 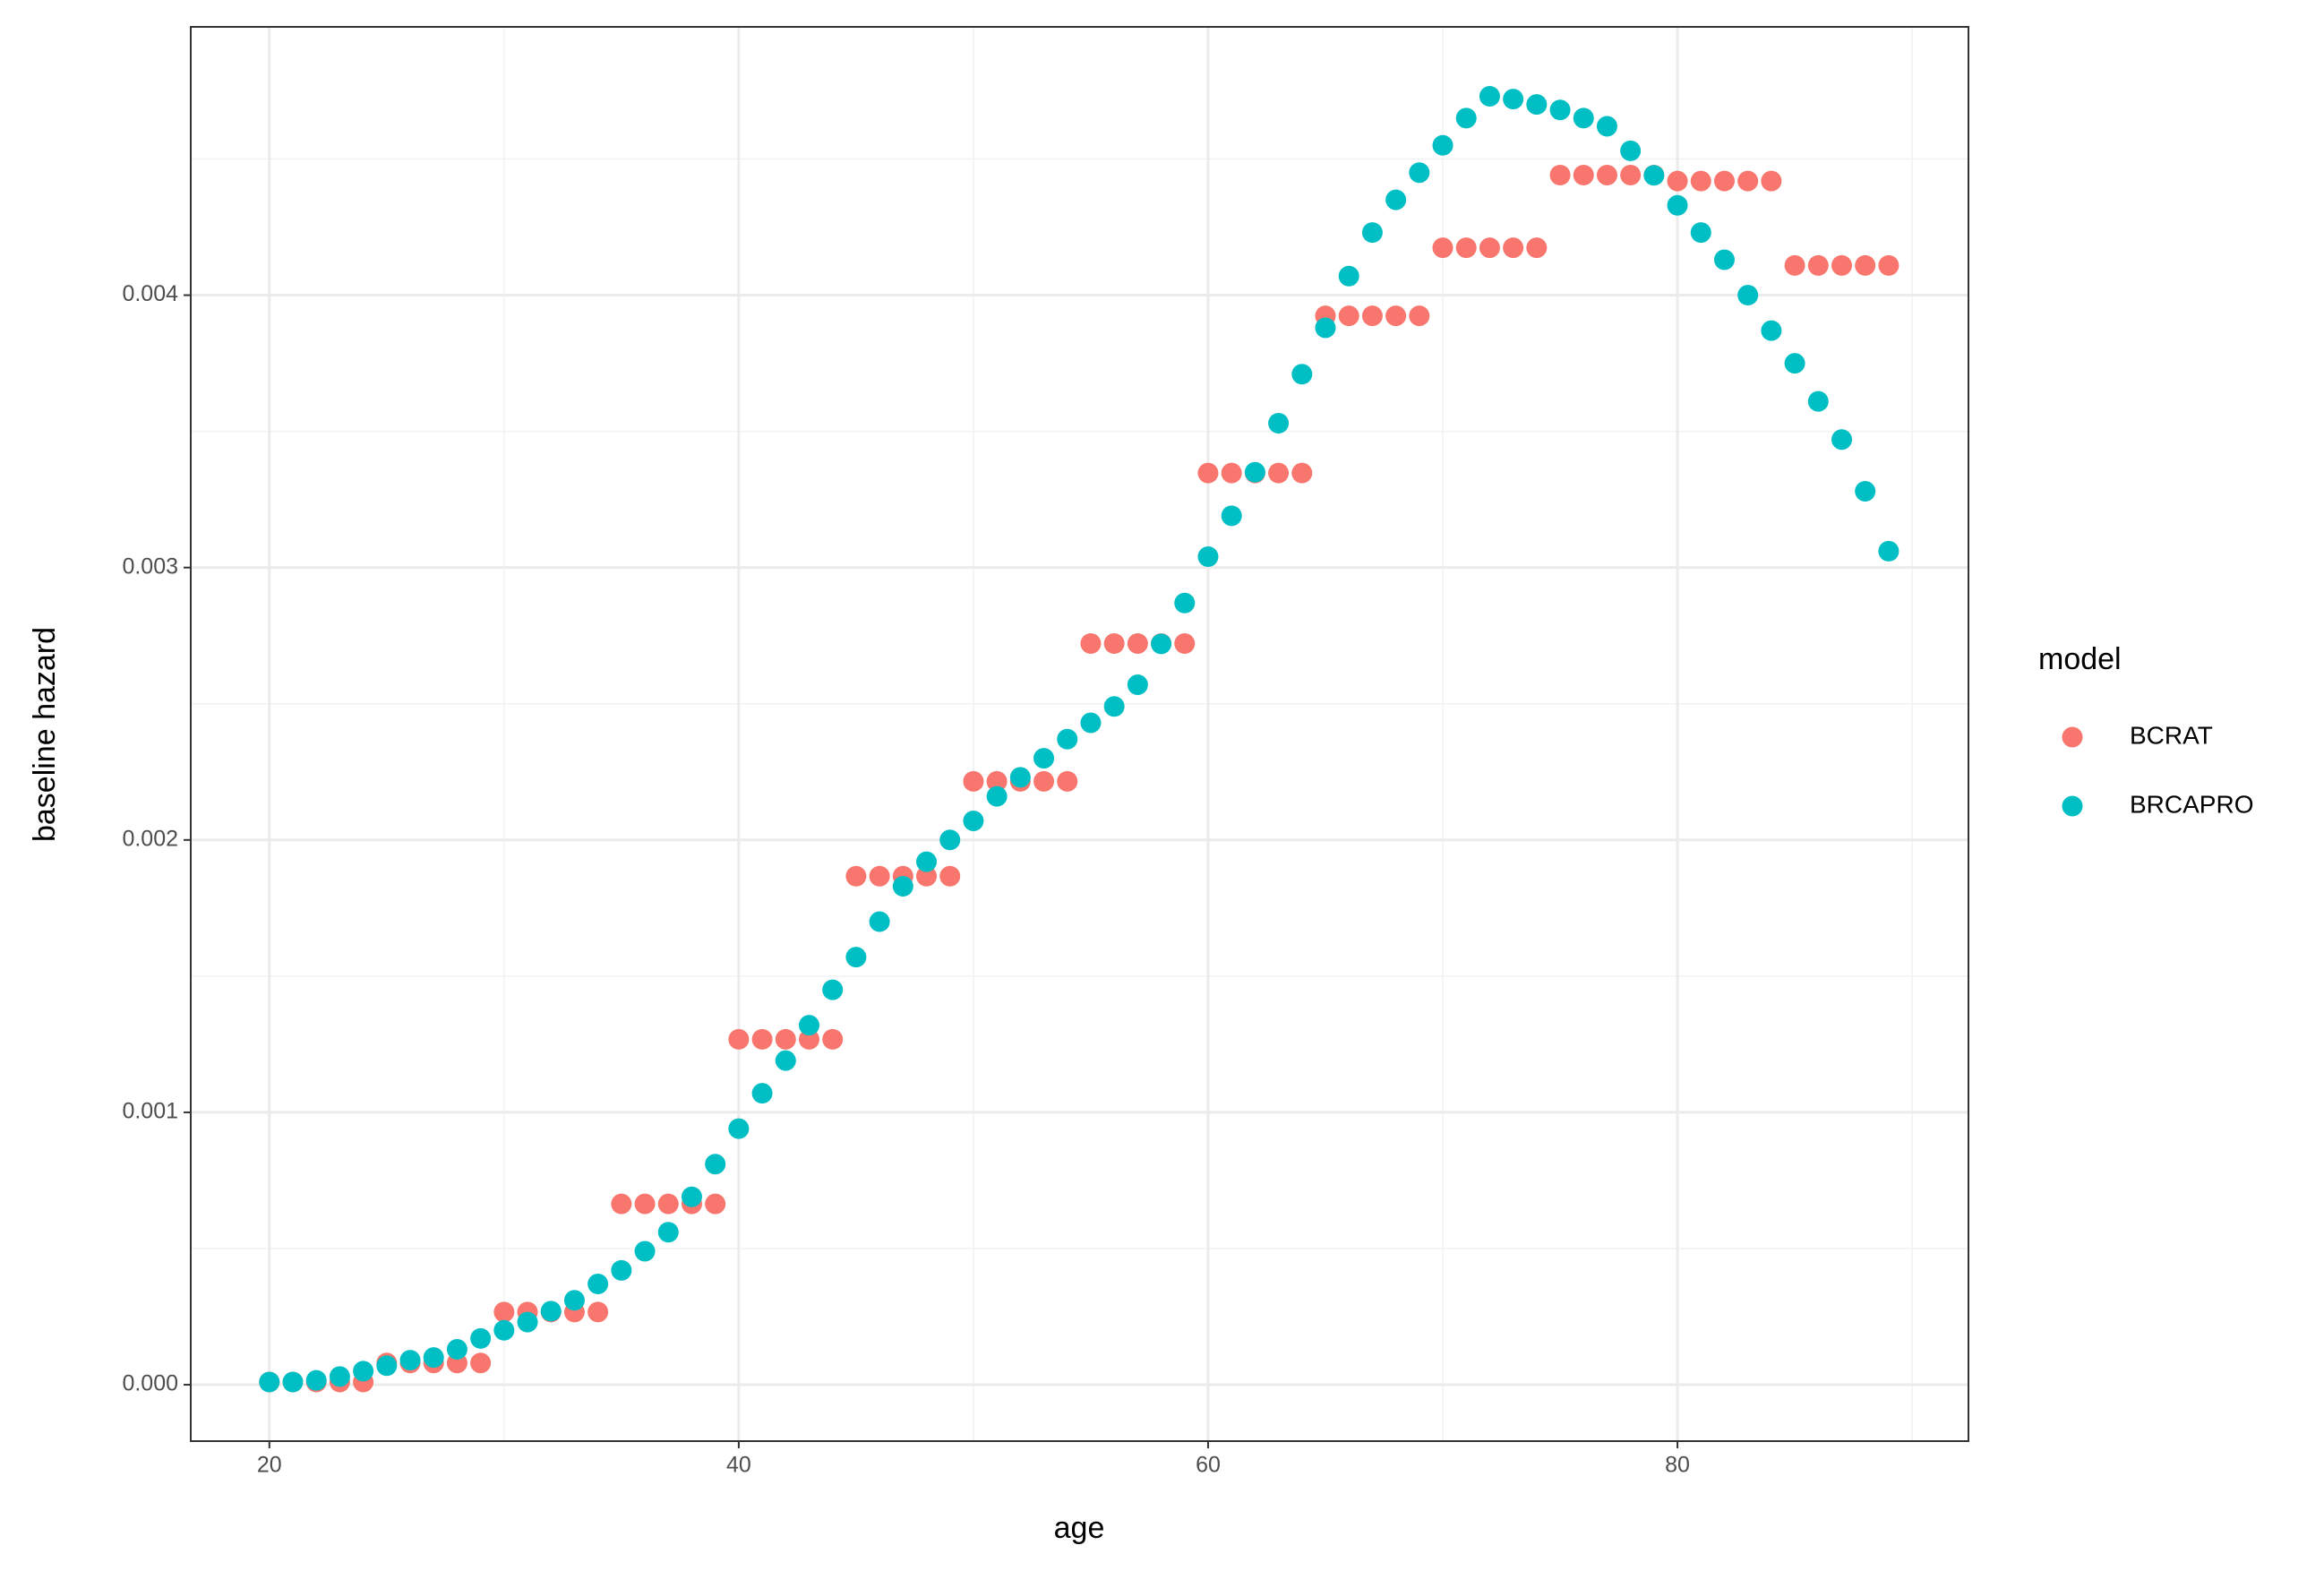 I want to click on x-tick-label: 40, so click(x=739, y=1465).